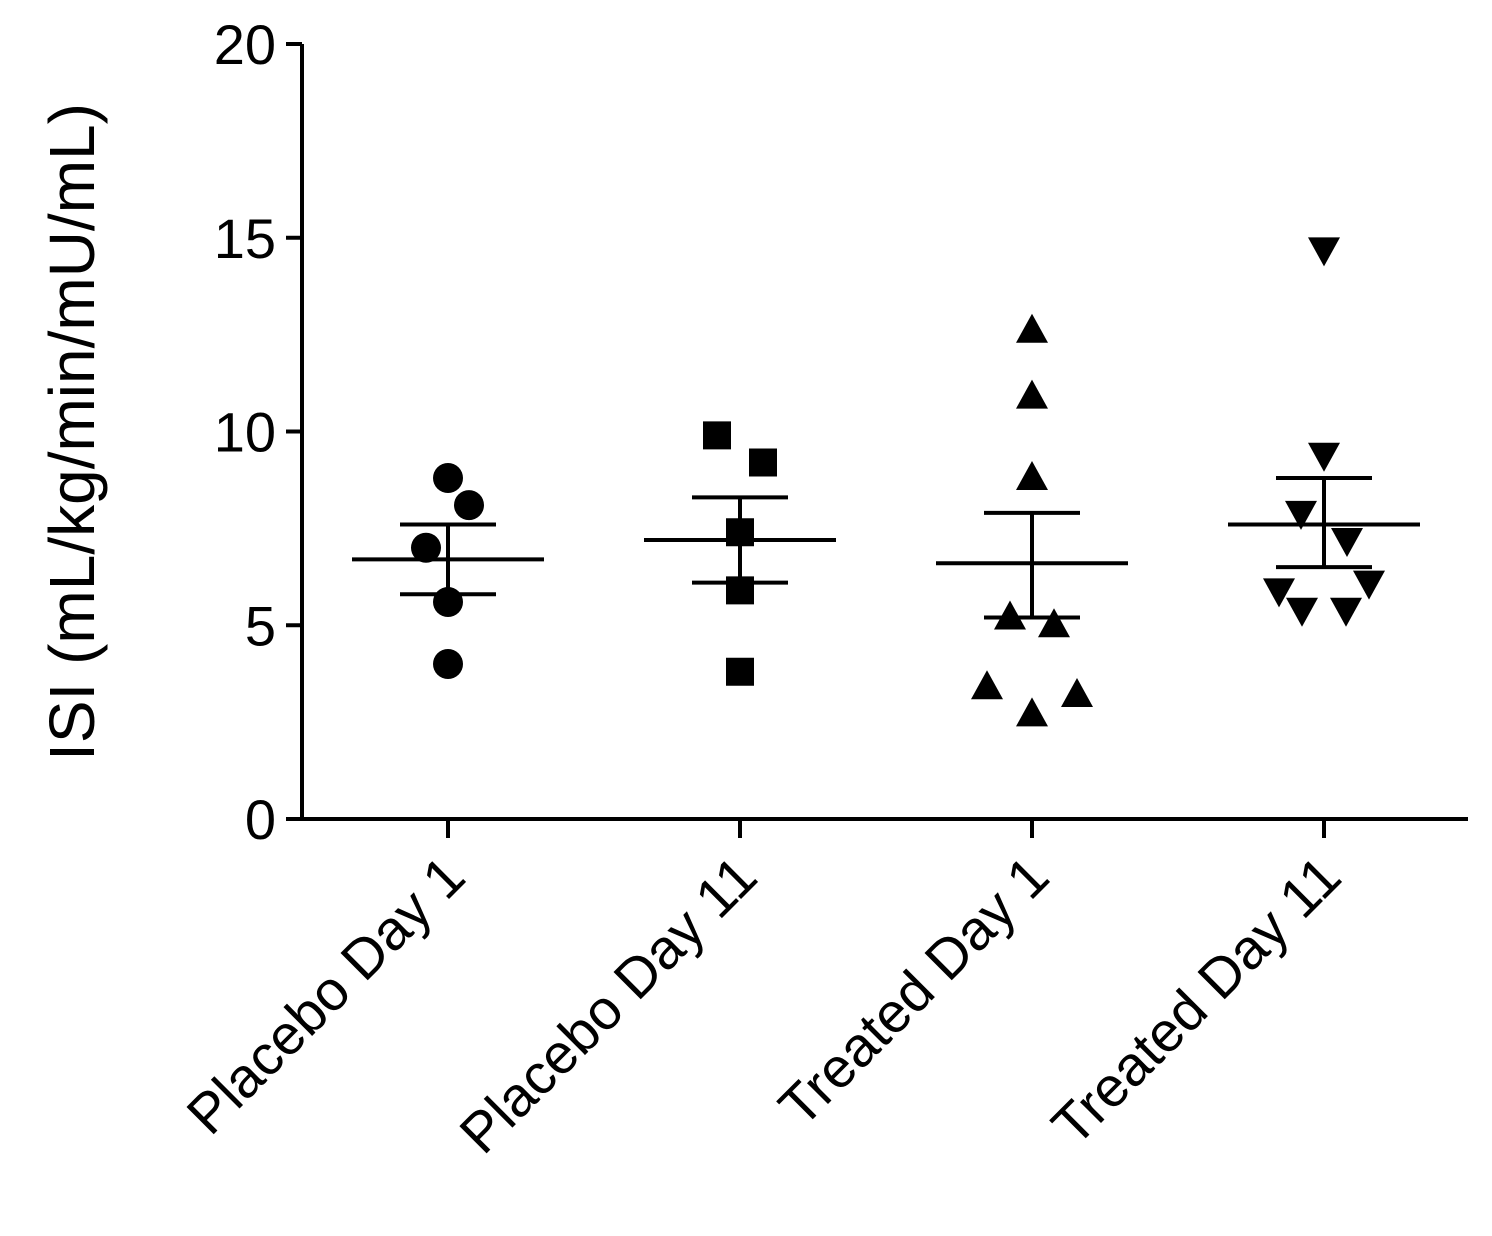 The width and height of the screenshot is (1492, 1236). Describe the element at coordinates (72, 432) in the screenshot. I see `y-axis-label: ISI (mL/kg/min/mU/mL)` at that location.